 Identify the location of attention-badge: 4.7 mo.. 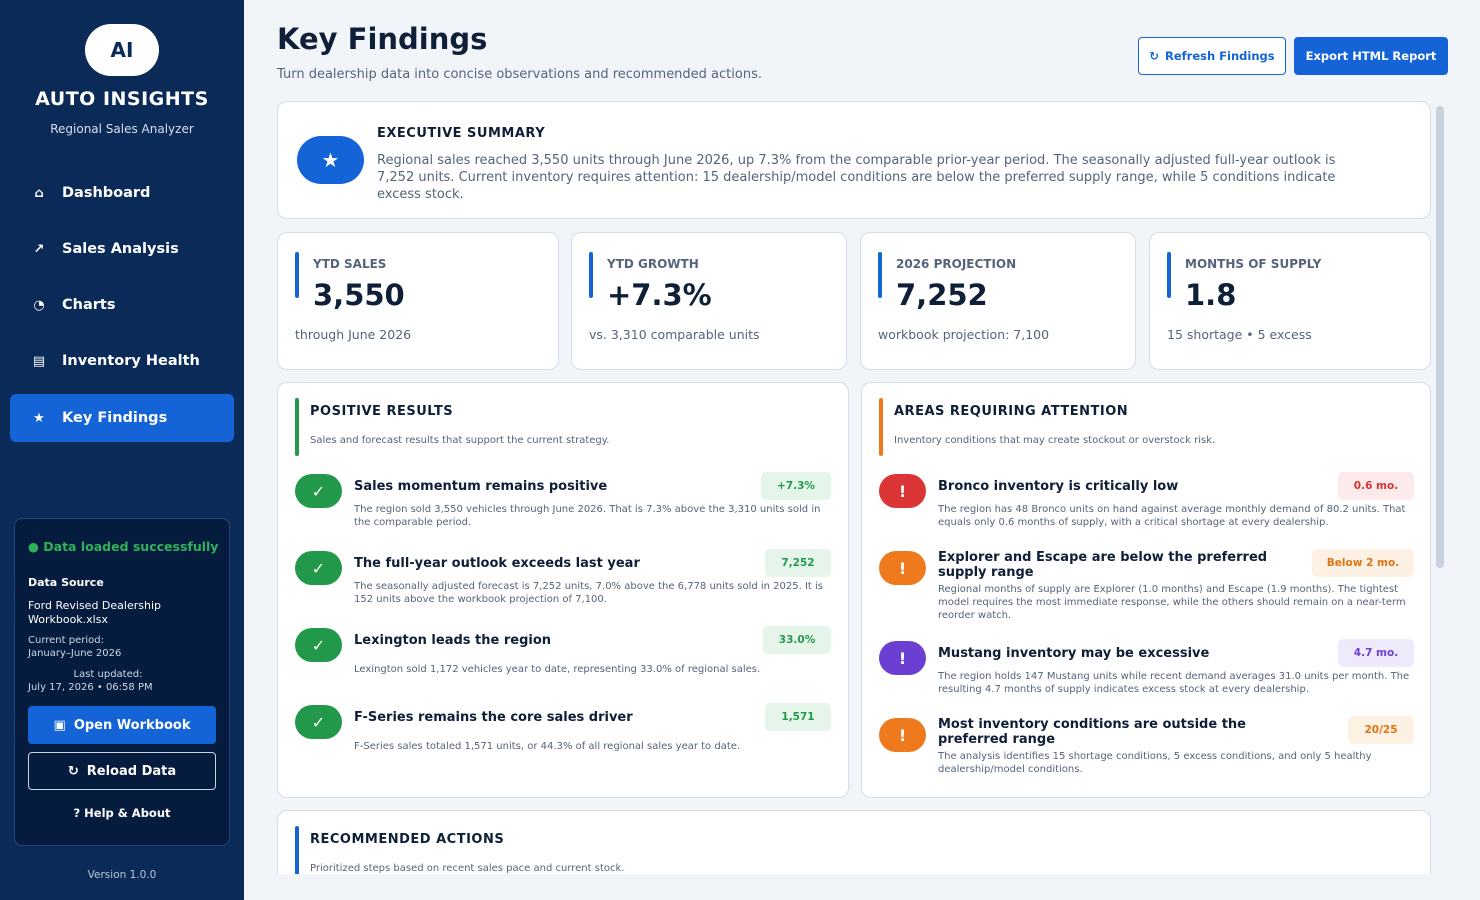
(1376, 653).